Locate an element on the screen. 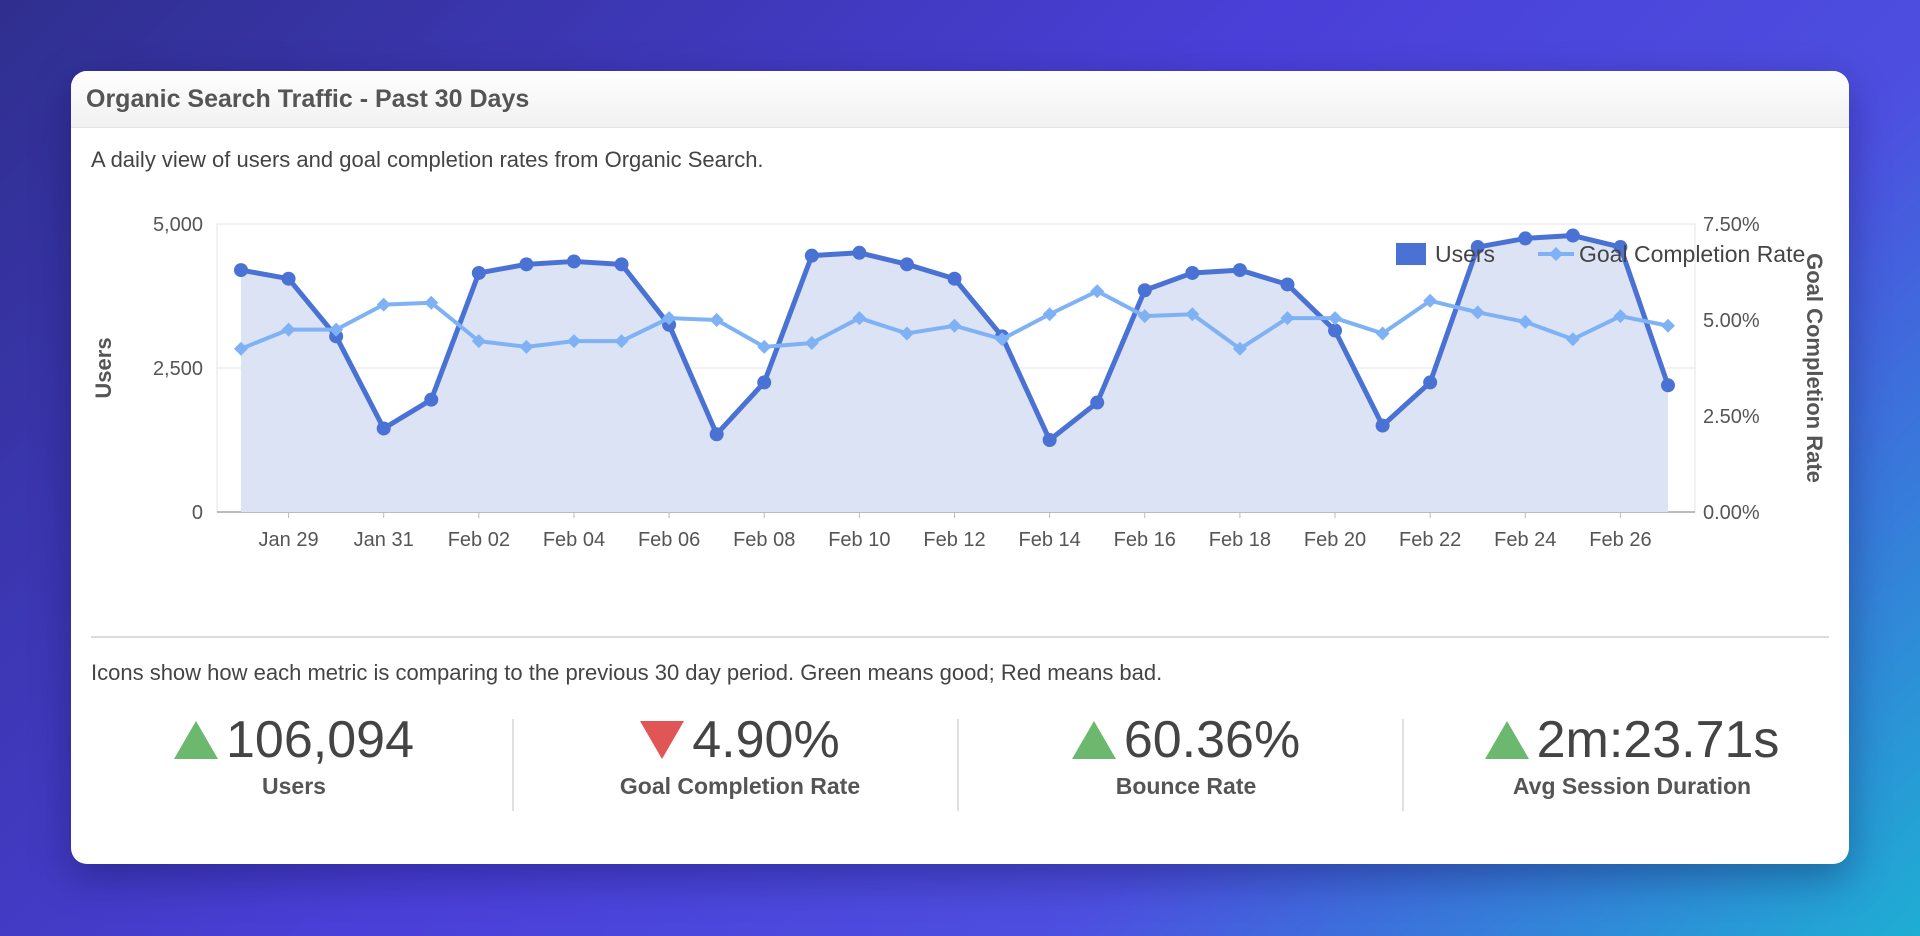 This screenshot has height=936, width=1920. x-tick-label: Jan 31 is located at coordinates (384, 540).